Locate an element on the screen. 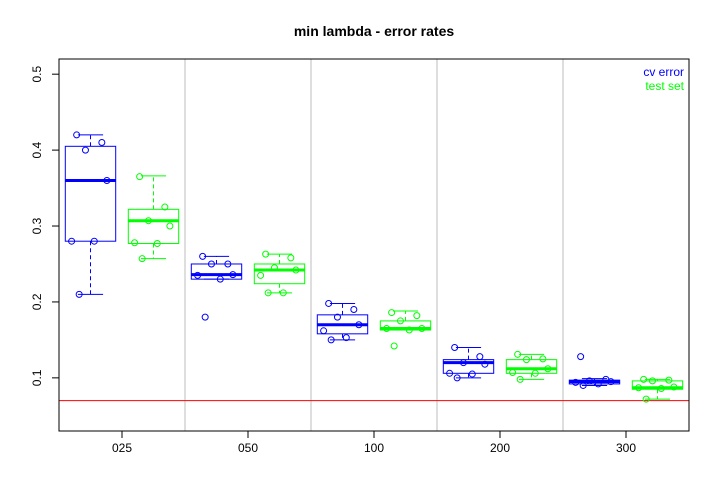 The height and width of the screenshot is (504, 720). chart-title: min lambda - error rates is located at coordinates (374, 31).